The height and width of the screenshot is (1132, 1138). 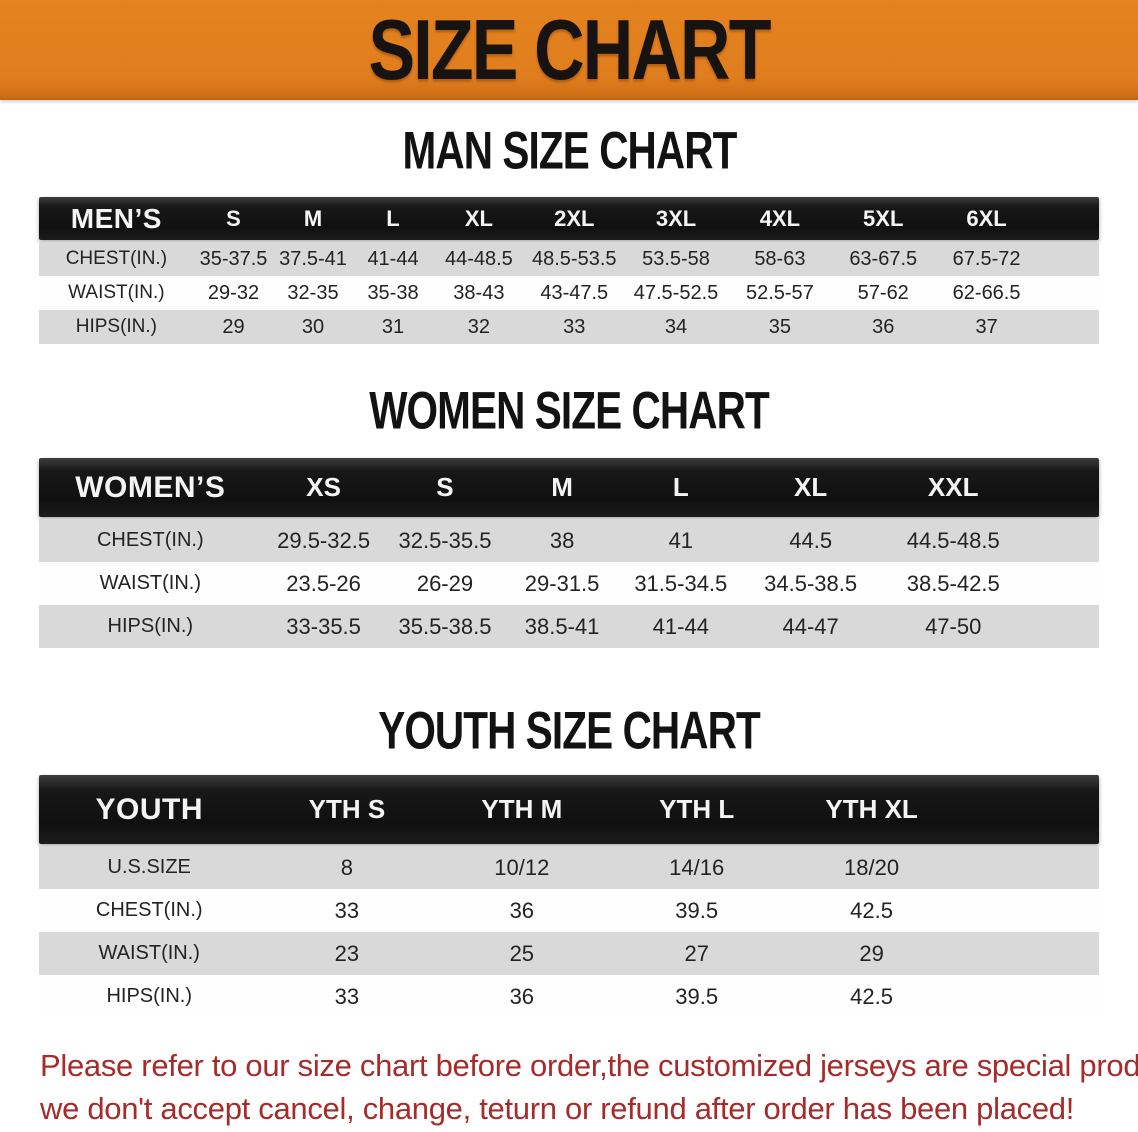 What do you see at coordinates (562, 626) in the screenshot?
I see `women-row-2-cell-3: 38.5-41` at bounding box center [562, 626].